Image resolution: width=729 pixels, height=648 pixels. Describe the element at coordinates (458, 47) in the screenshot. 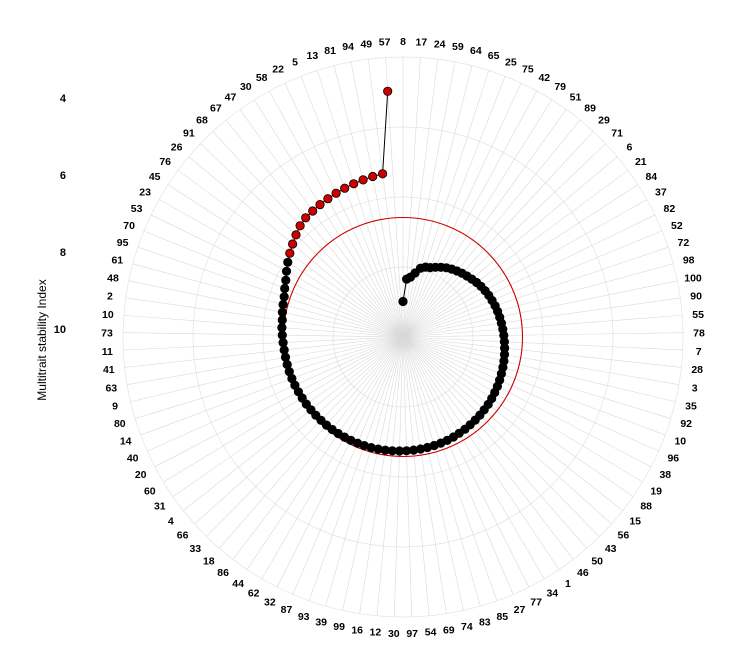

I see `category-label: 59` at that location.